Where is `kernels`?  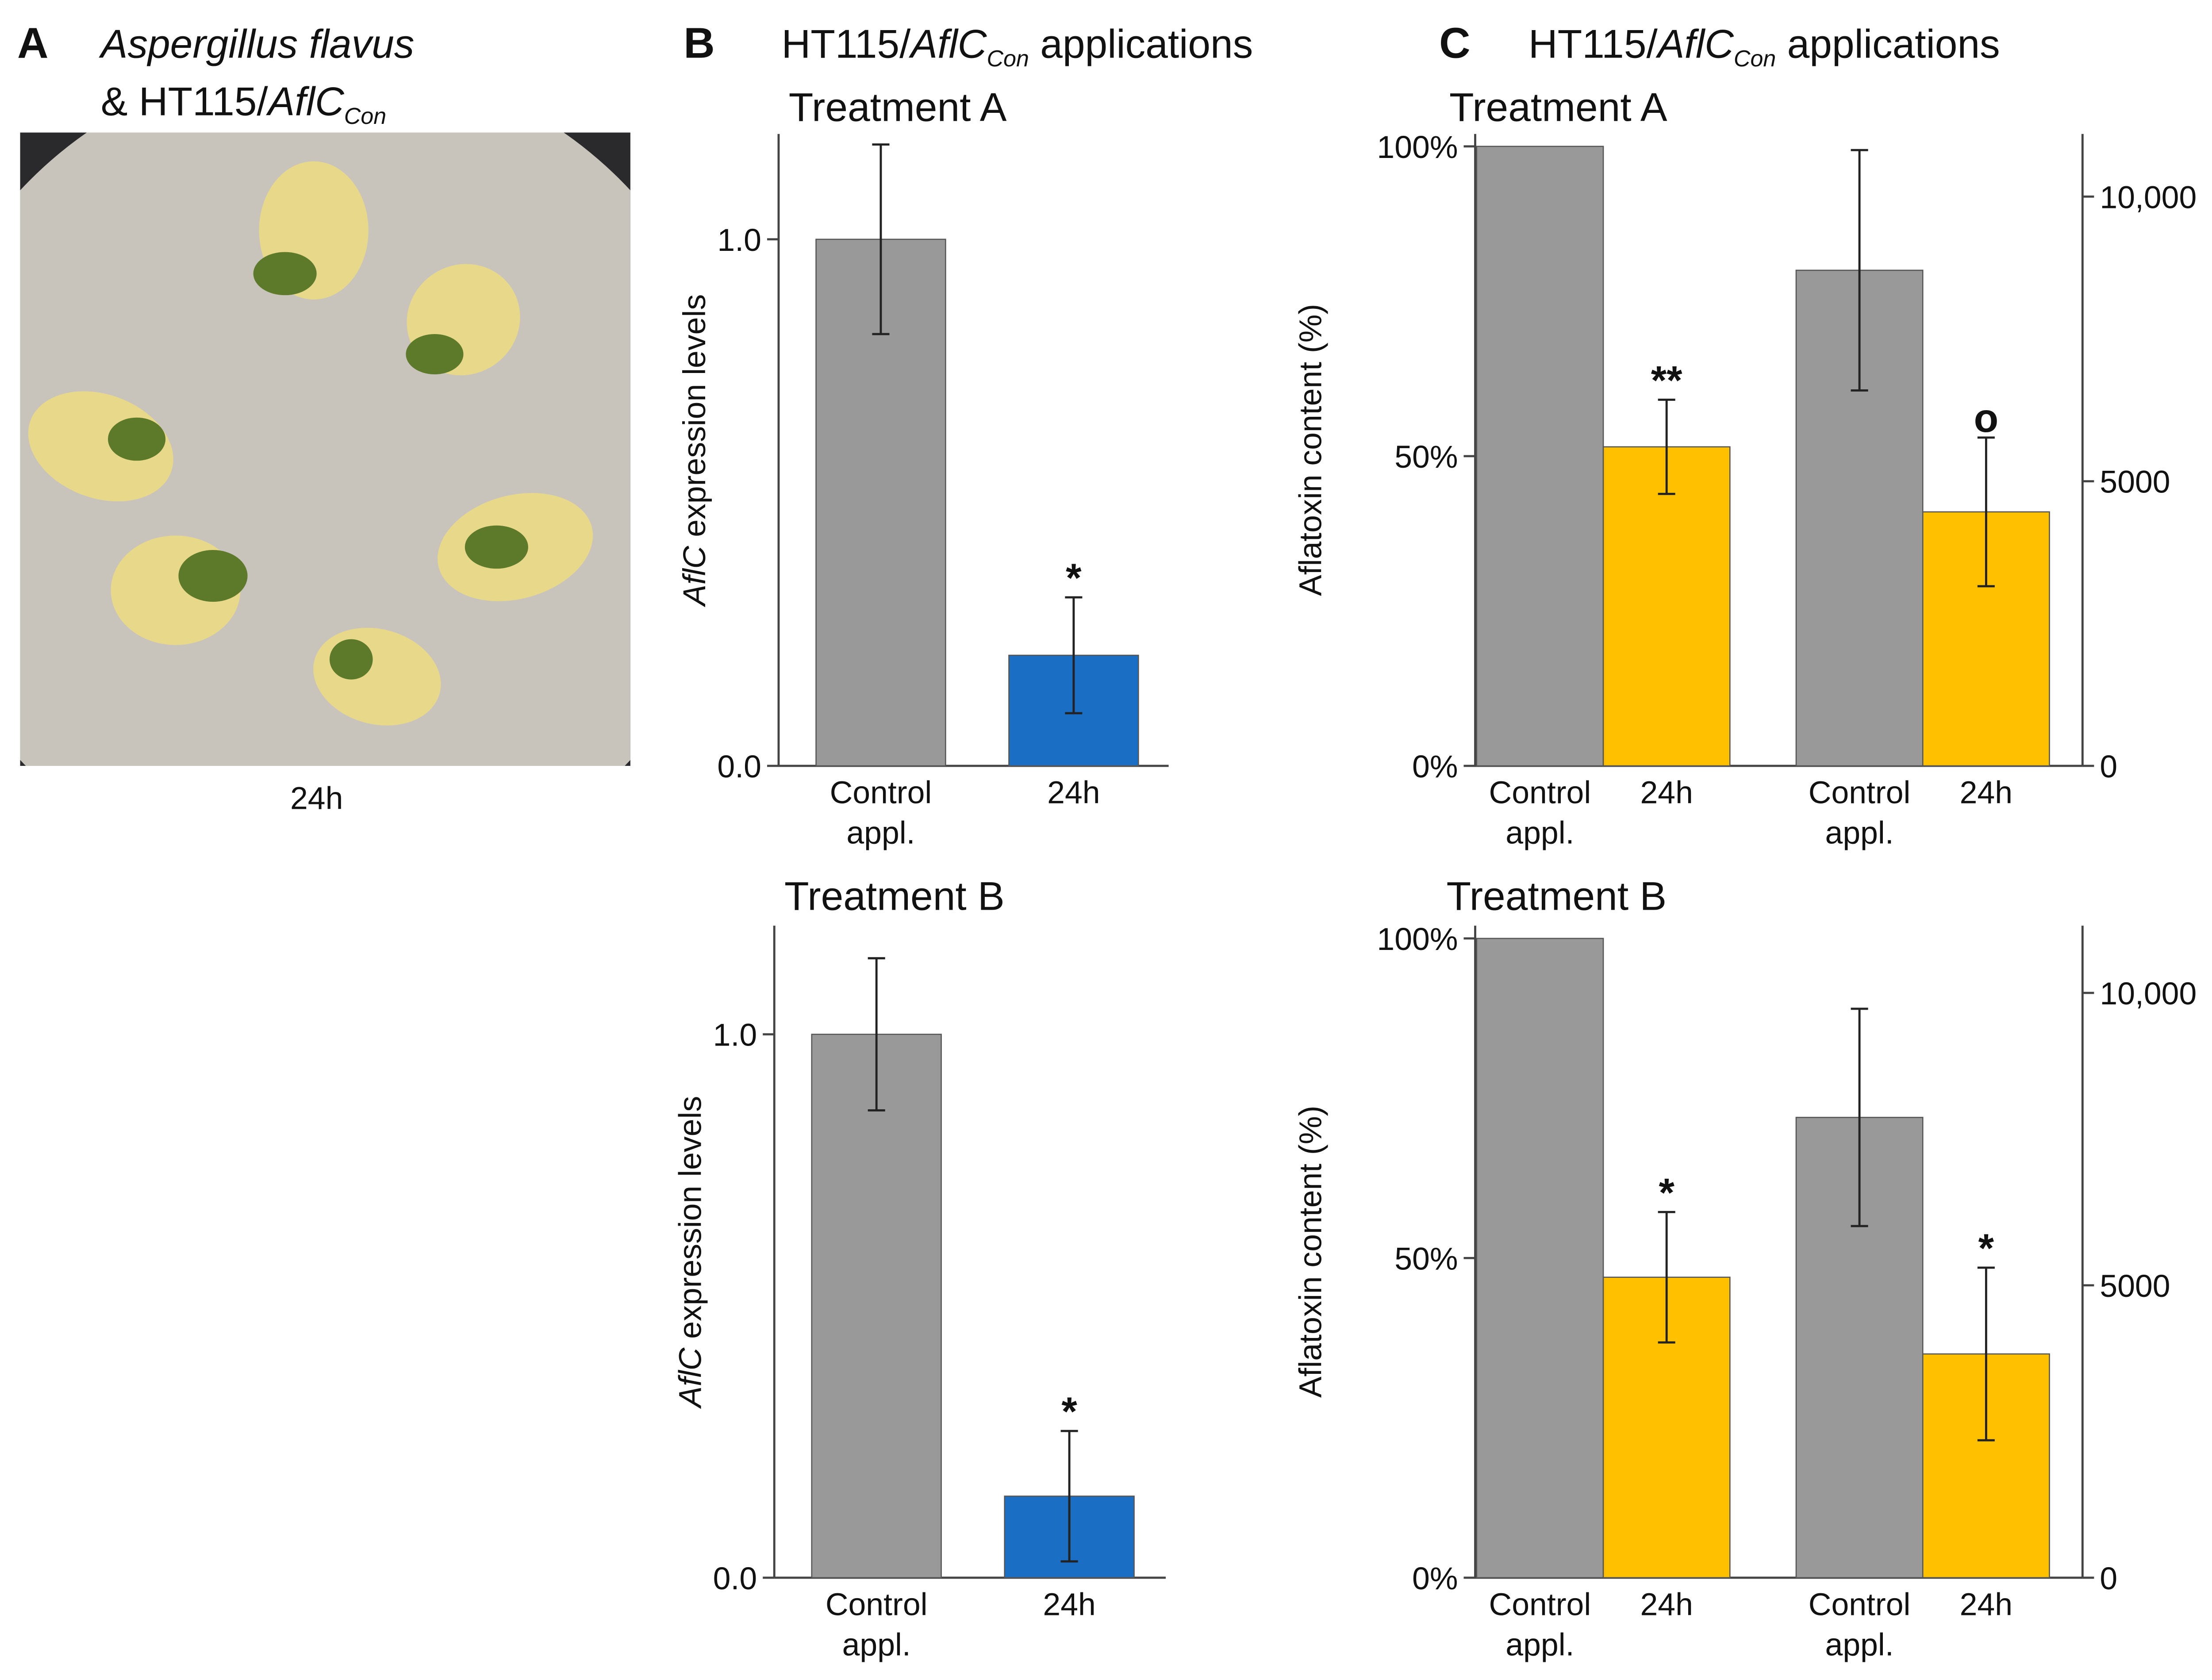
kernels is located at coordinates (310, 443).